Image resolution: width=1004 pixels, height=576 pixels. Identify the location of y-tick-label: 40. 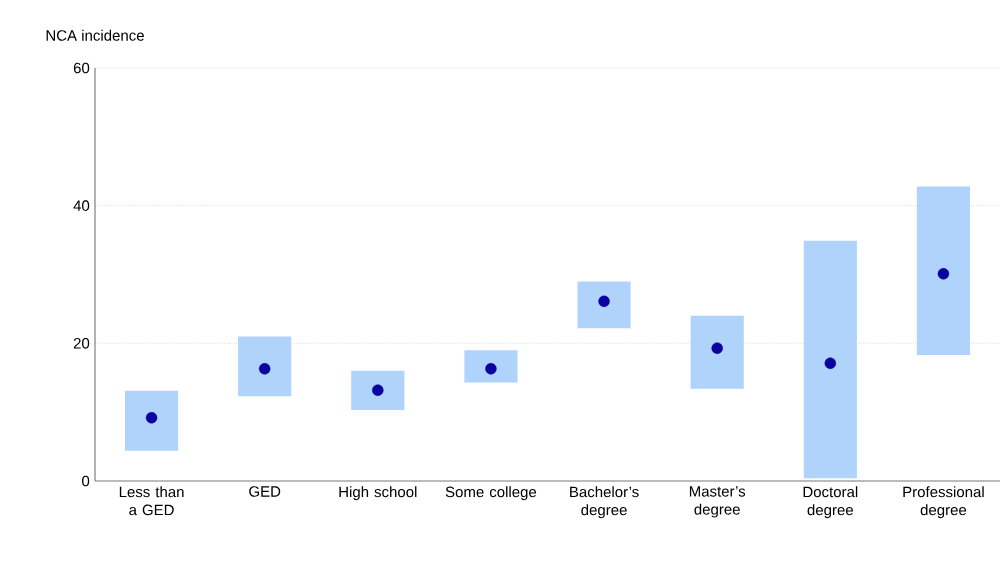
(81, 205).